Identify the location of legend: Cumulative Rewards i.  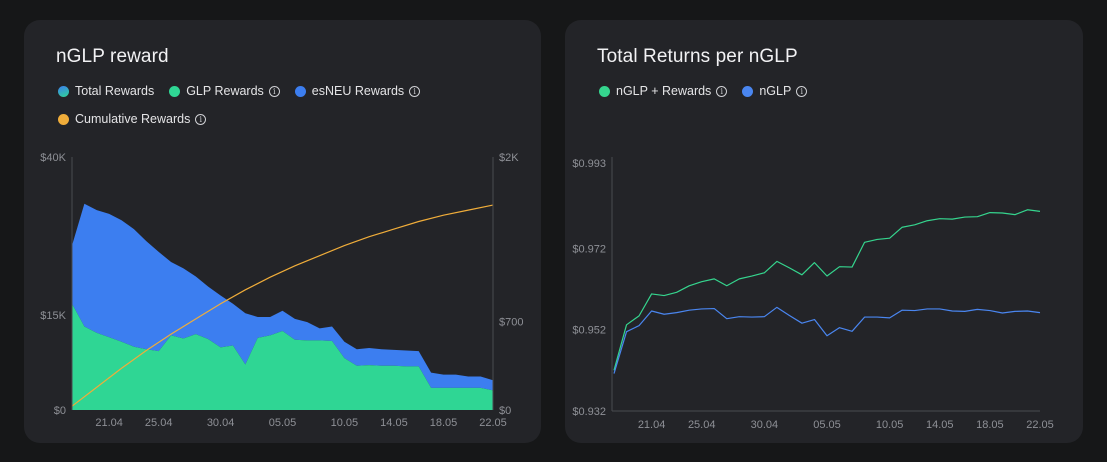
(139, 119).